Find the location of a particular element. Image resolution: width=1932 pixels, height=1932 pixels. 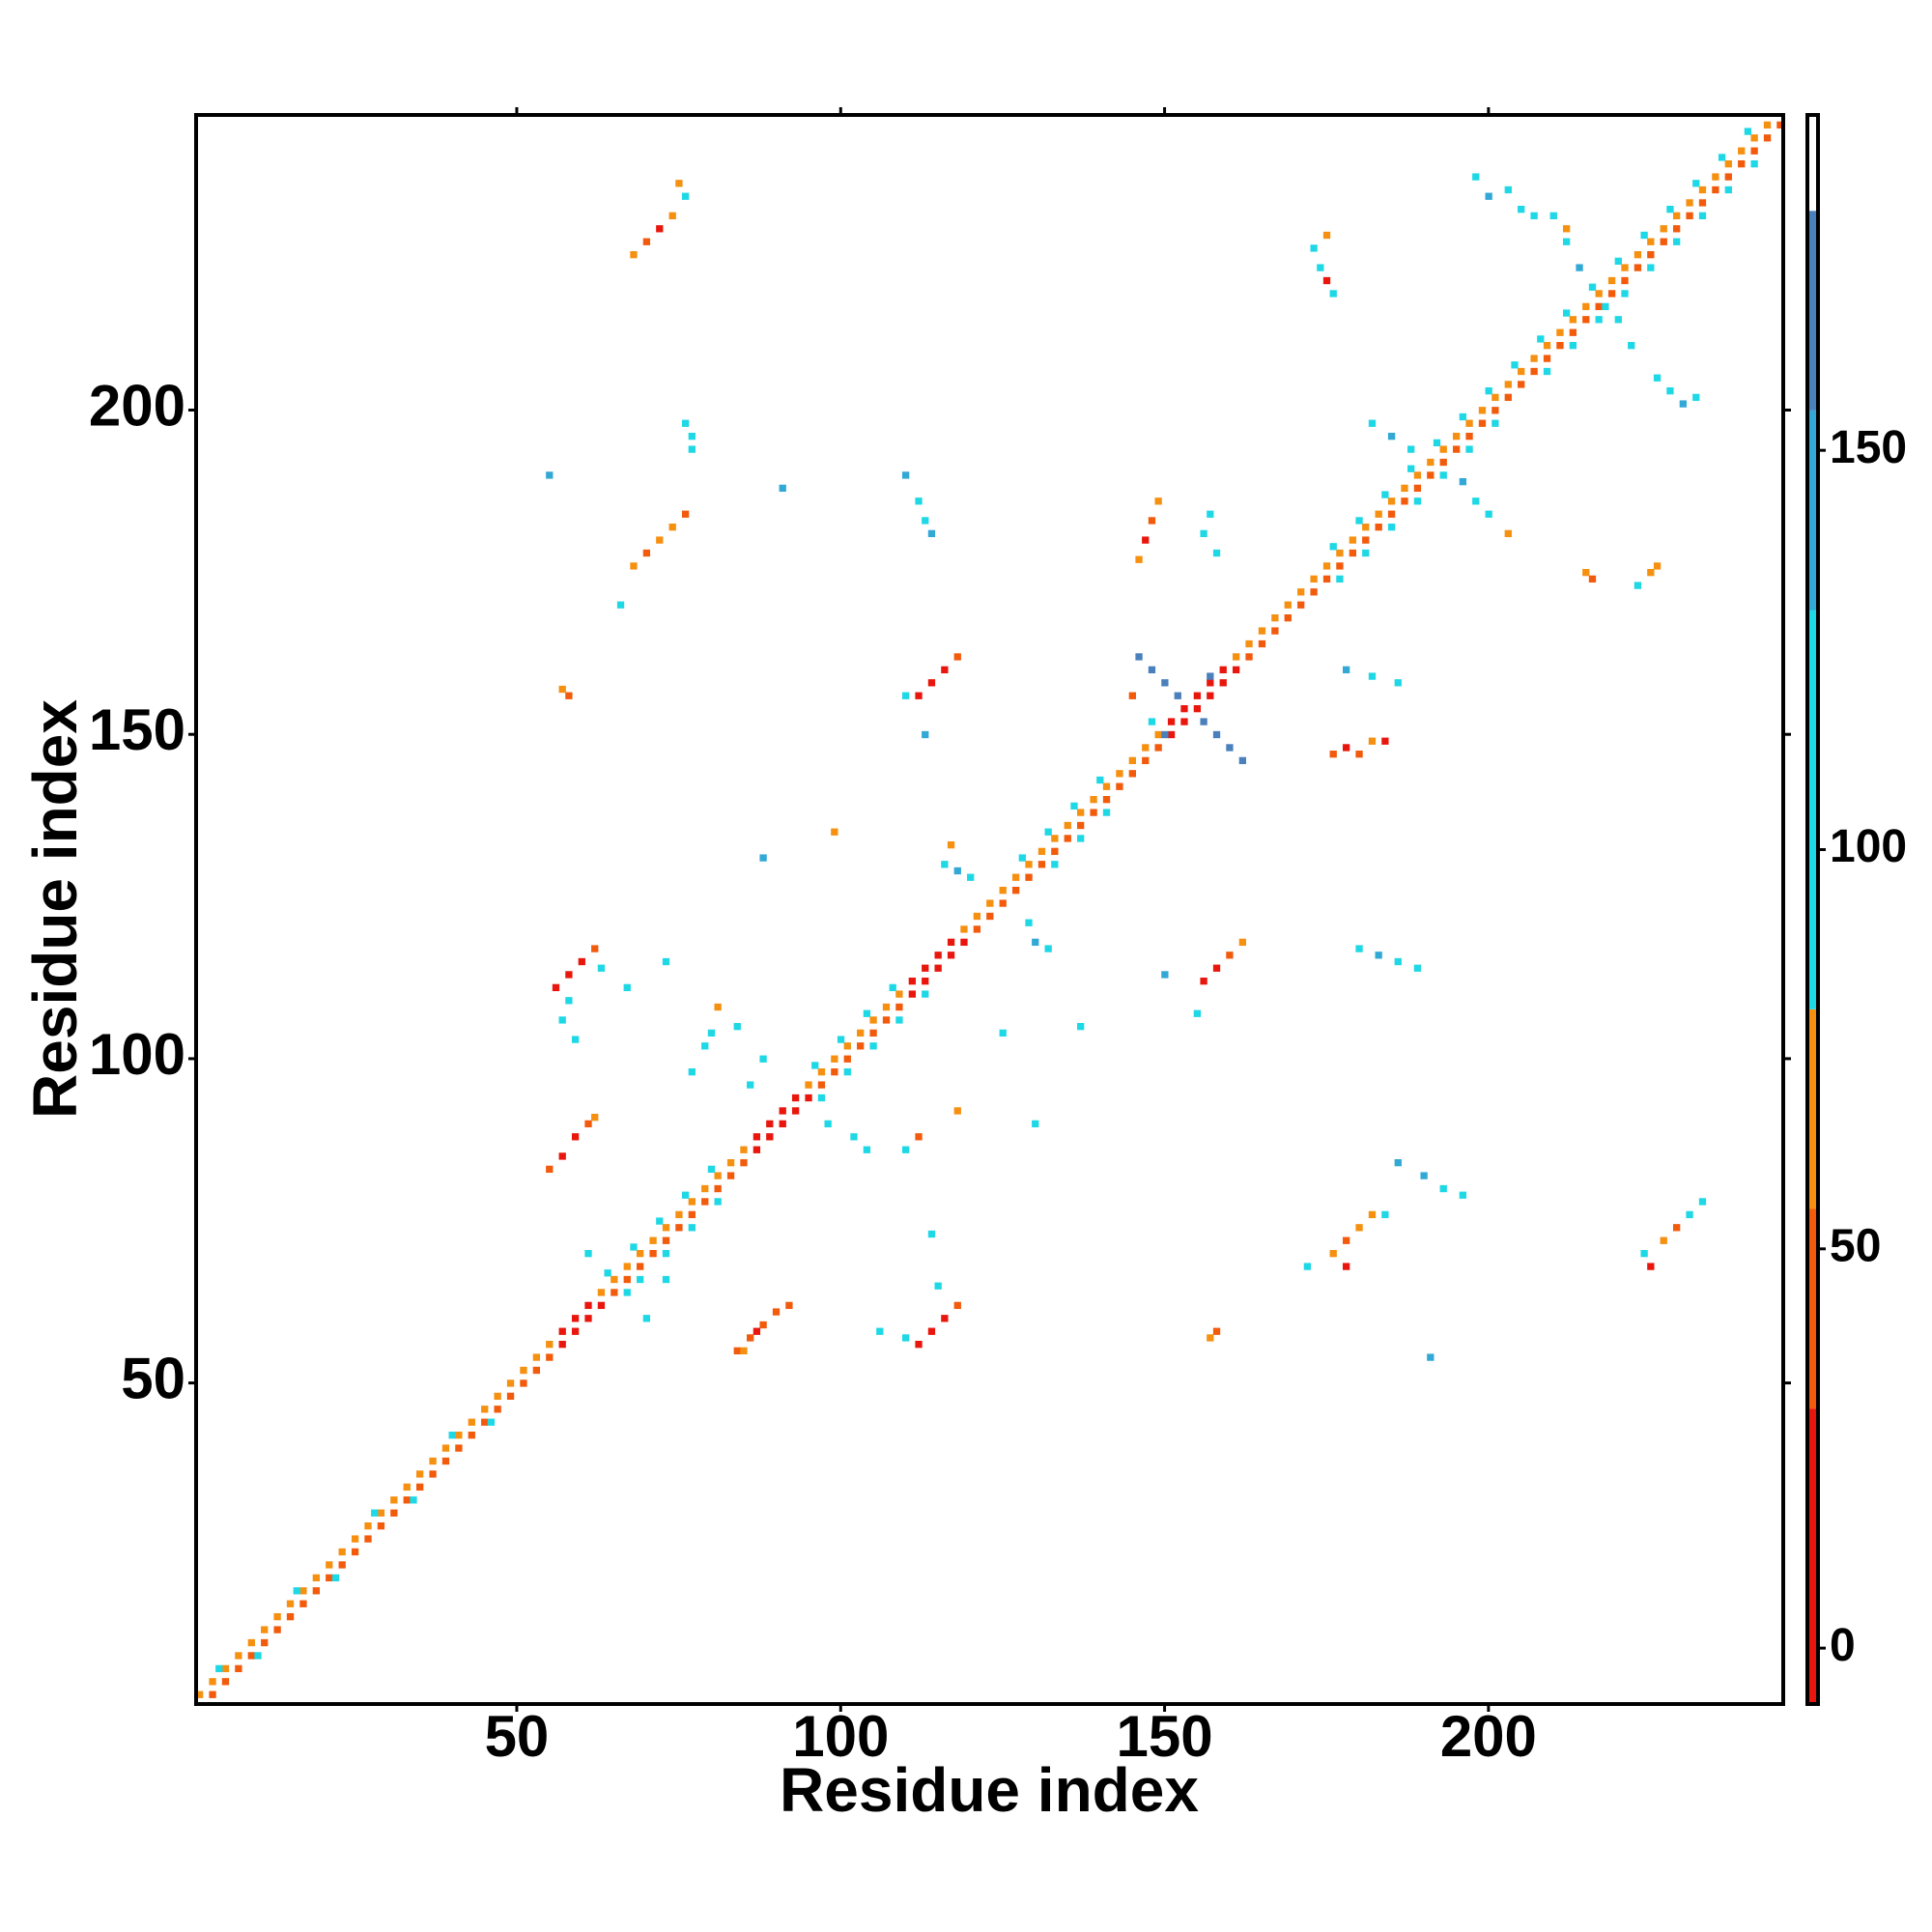

colorbar-tick-label: 100 is located at coordinates (1868, 846).